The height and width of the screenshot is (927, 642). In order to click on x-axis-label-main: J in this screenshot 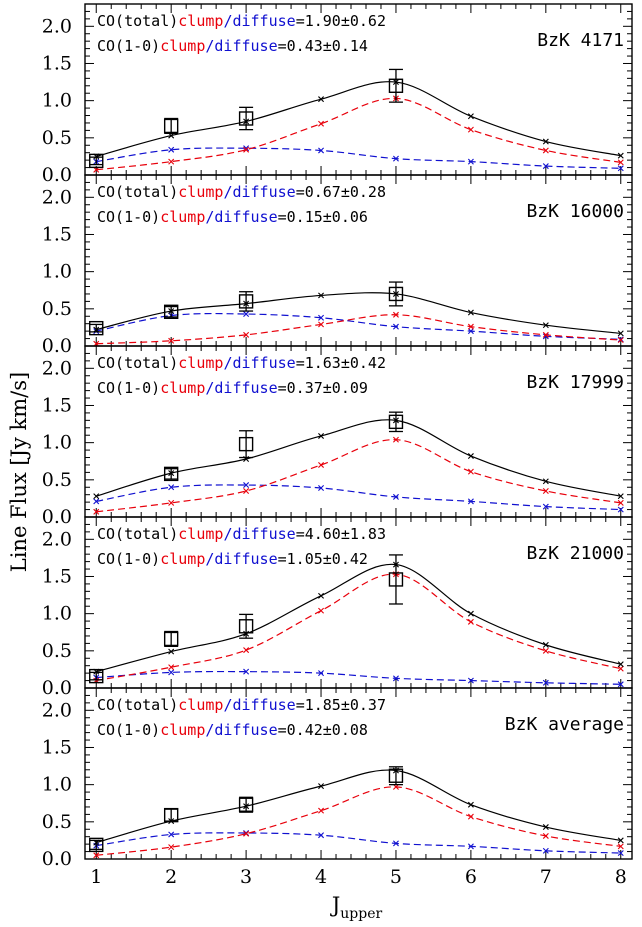, I will do `click(335, 905)`.